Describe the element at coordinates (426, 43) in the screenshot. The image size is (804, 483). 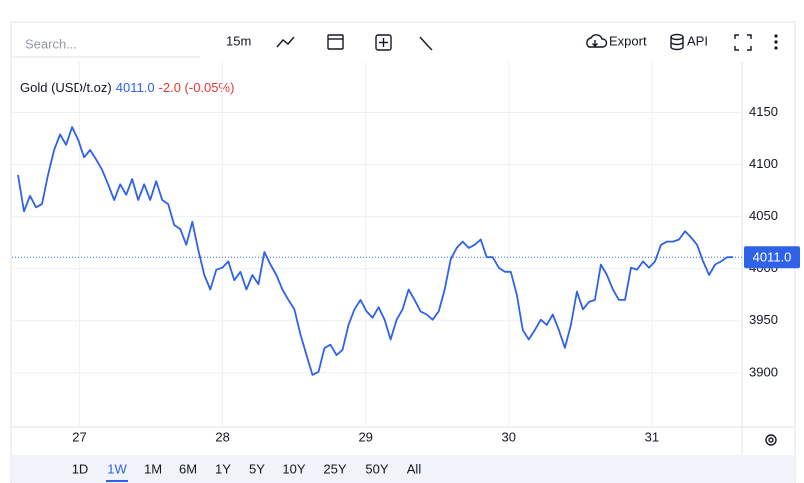
I see `tools-icon` at that location.